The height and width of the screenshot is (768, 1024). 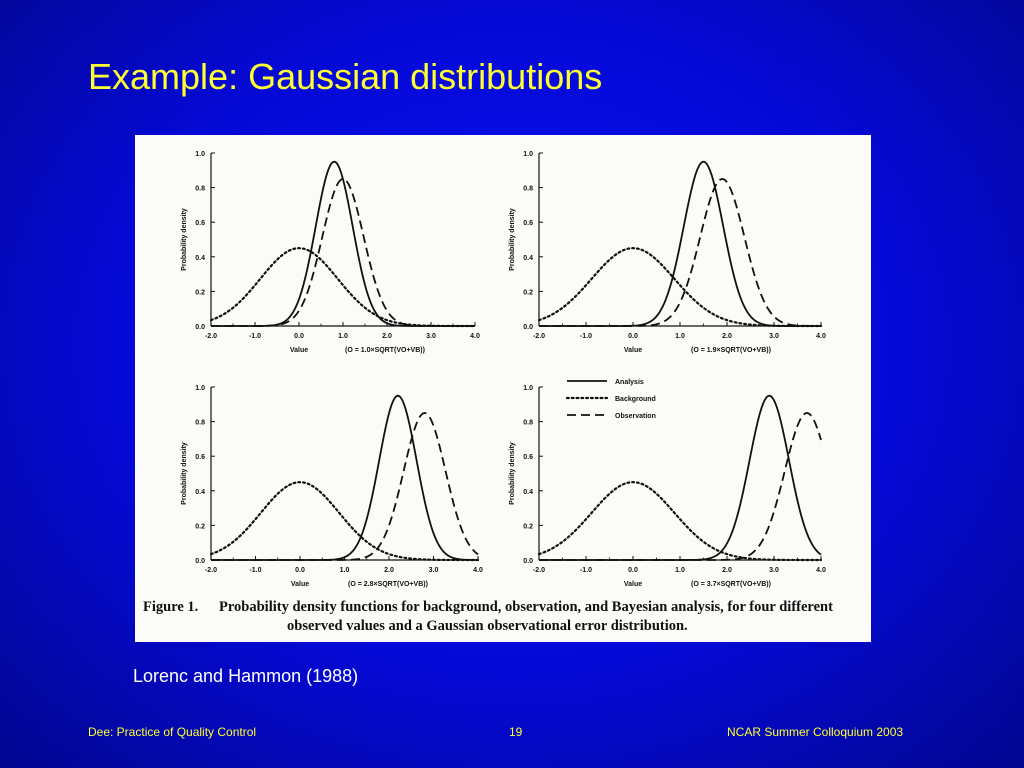 What do you see at coordinates (635, 399) in the screenshot?
I see `legend-label-background: Background` at bounding box center [635, 399].